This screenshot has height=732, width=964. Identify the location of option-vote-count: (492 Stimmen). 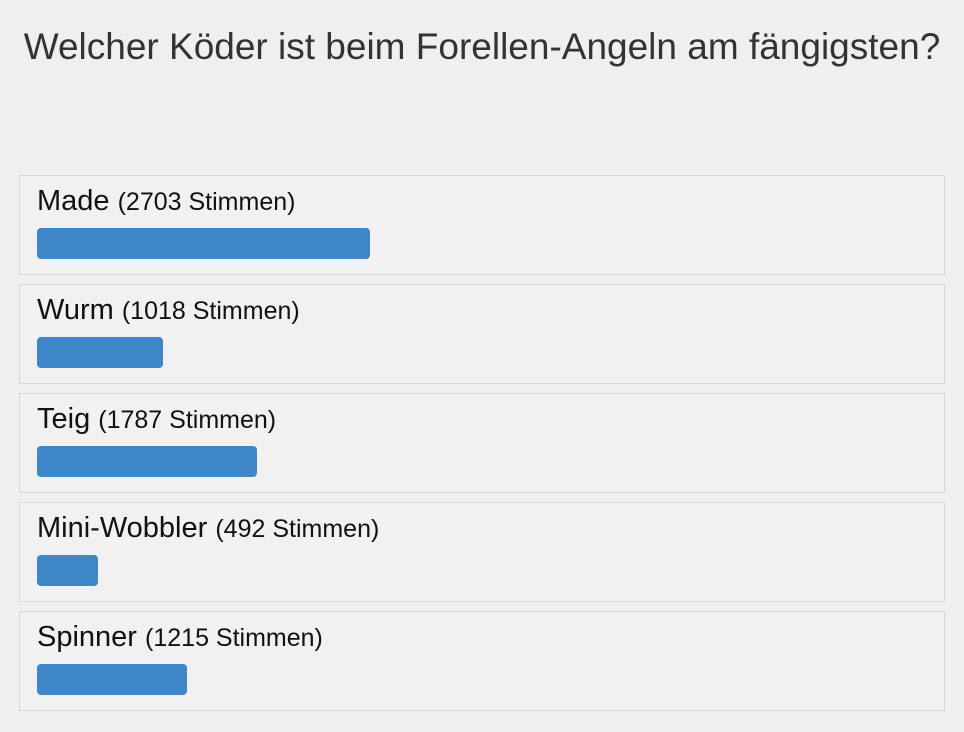
(297, 529).